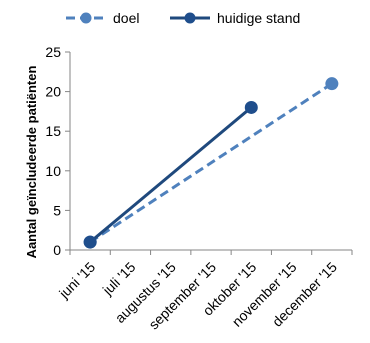  Describe the element at coordinates (31, 162) in the screenshot. I see `y-axis-title: Aantal geïncludeerde patiënten` at that location.